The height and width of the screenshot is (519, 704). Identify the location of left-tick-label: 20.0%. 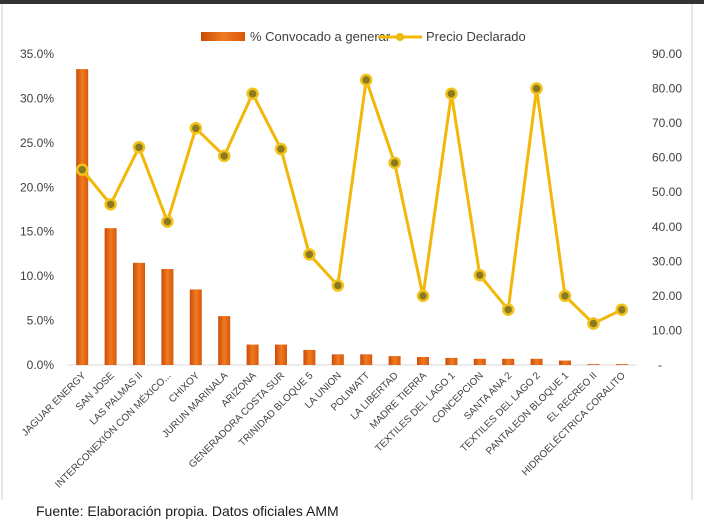
(37, 187).